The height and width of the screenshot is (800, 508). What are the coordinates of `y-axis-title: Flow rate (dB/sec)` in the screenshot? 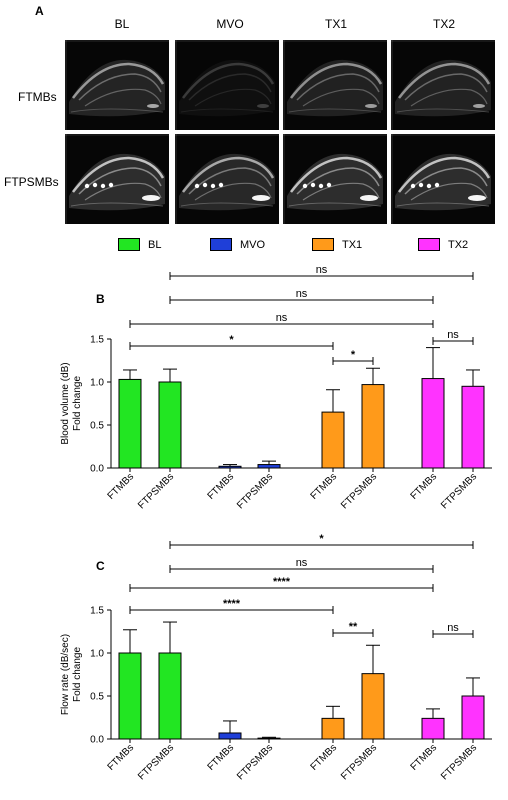 It's located at (65, 674).